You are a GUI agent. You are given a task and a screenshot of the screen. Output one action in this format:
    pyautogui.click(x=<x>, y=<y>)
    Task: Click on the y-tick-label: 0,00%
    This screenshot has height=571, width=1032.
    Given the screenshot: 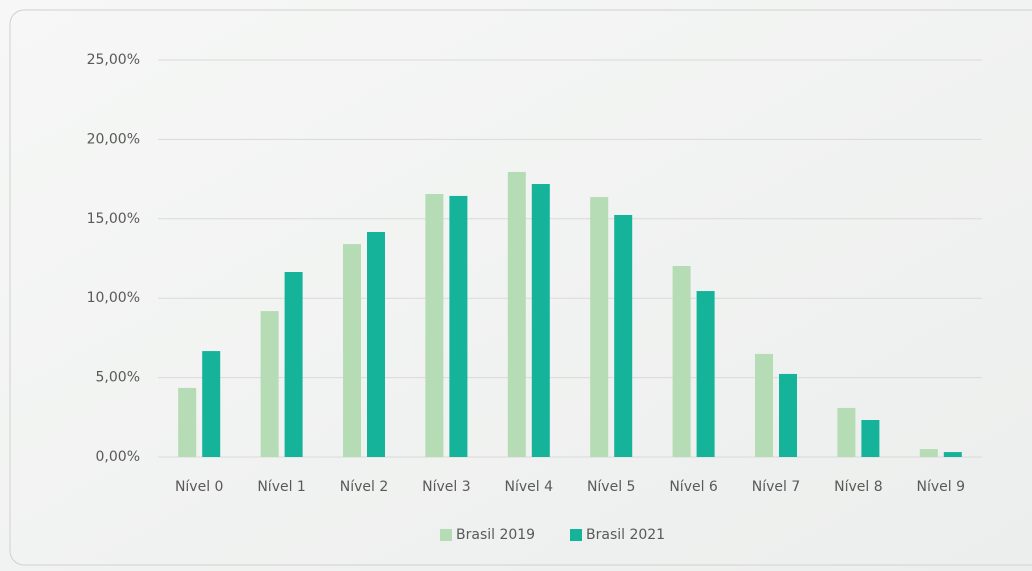 What is the action you would take?
    pyautogui.click(x=118, y=457)
    